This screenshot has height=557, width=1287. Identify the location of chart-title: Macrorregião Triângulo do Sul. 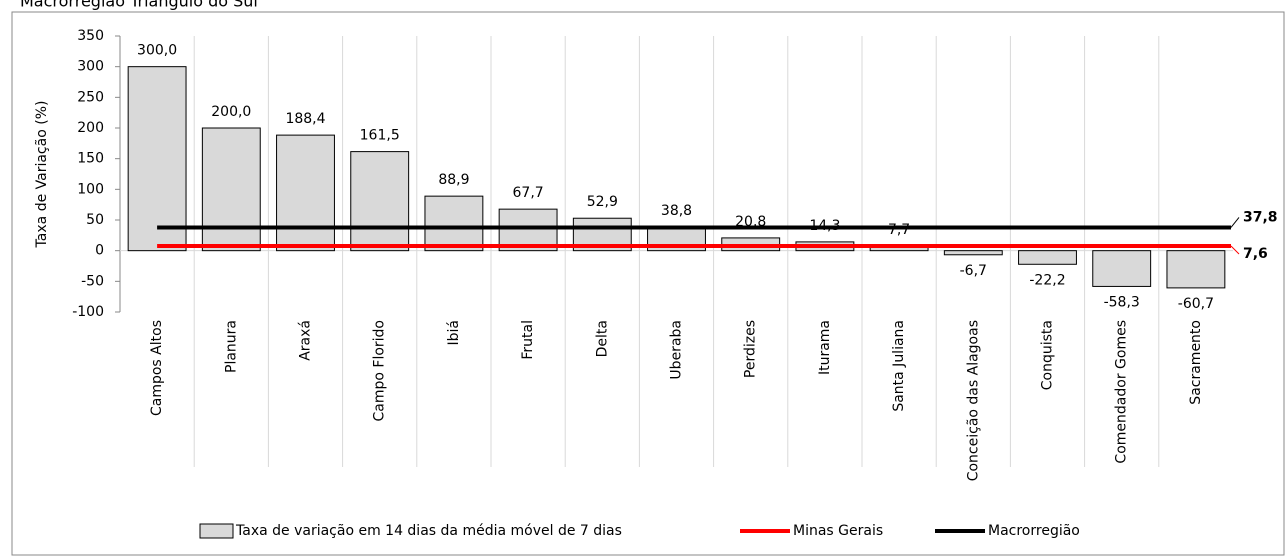
(139, 5).